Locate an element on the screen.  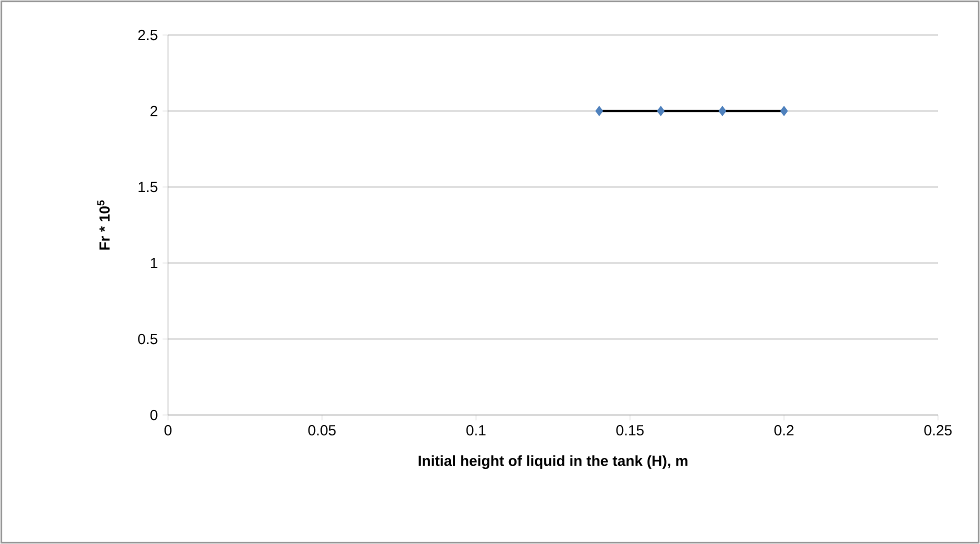
x-tick-label: 0.2 is located at coordinates (784, 430).